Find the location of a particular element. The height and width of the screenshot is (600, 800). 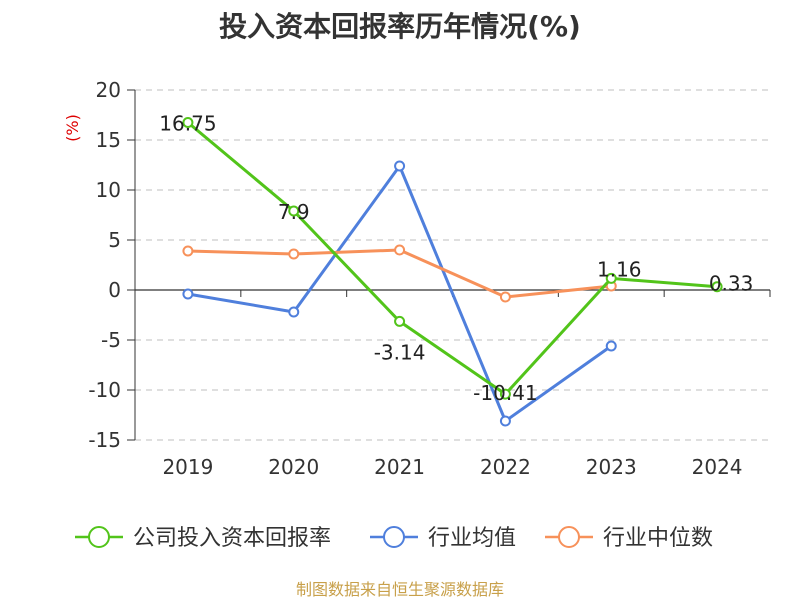

data-label: -10.41 is located at coordinates (505, 393).